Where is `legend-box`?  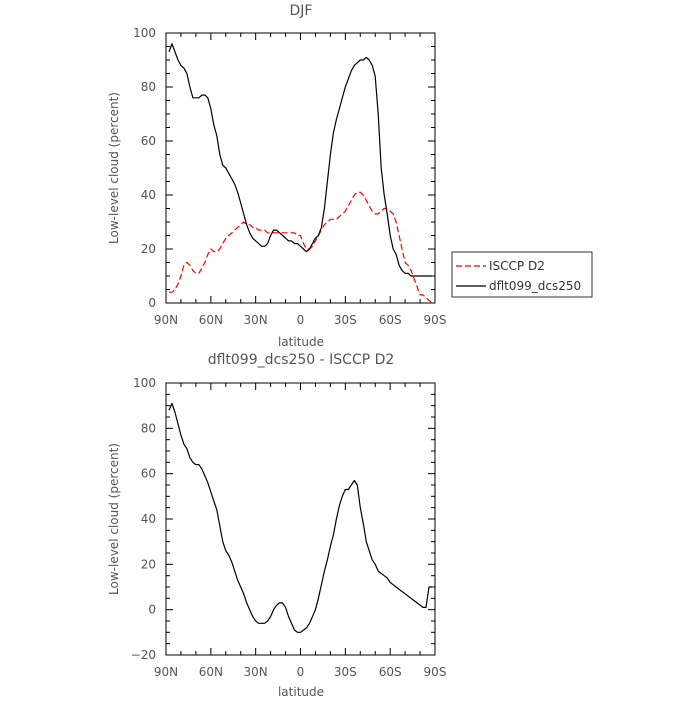 legend-box is located at coordinates (522, 274).